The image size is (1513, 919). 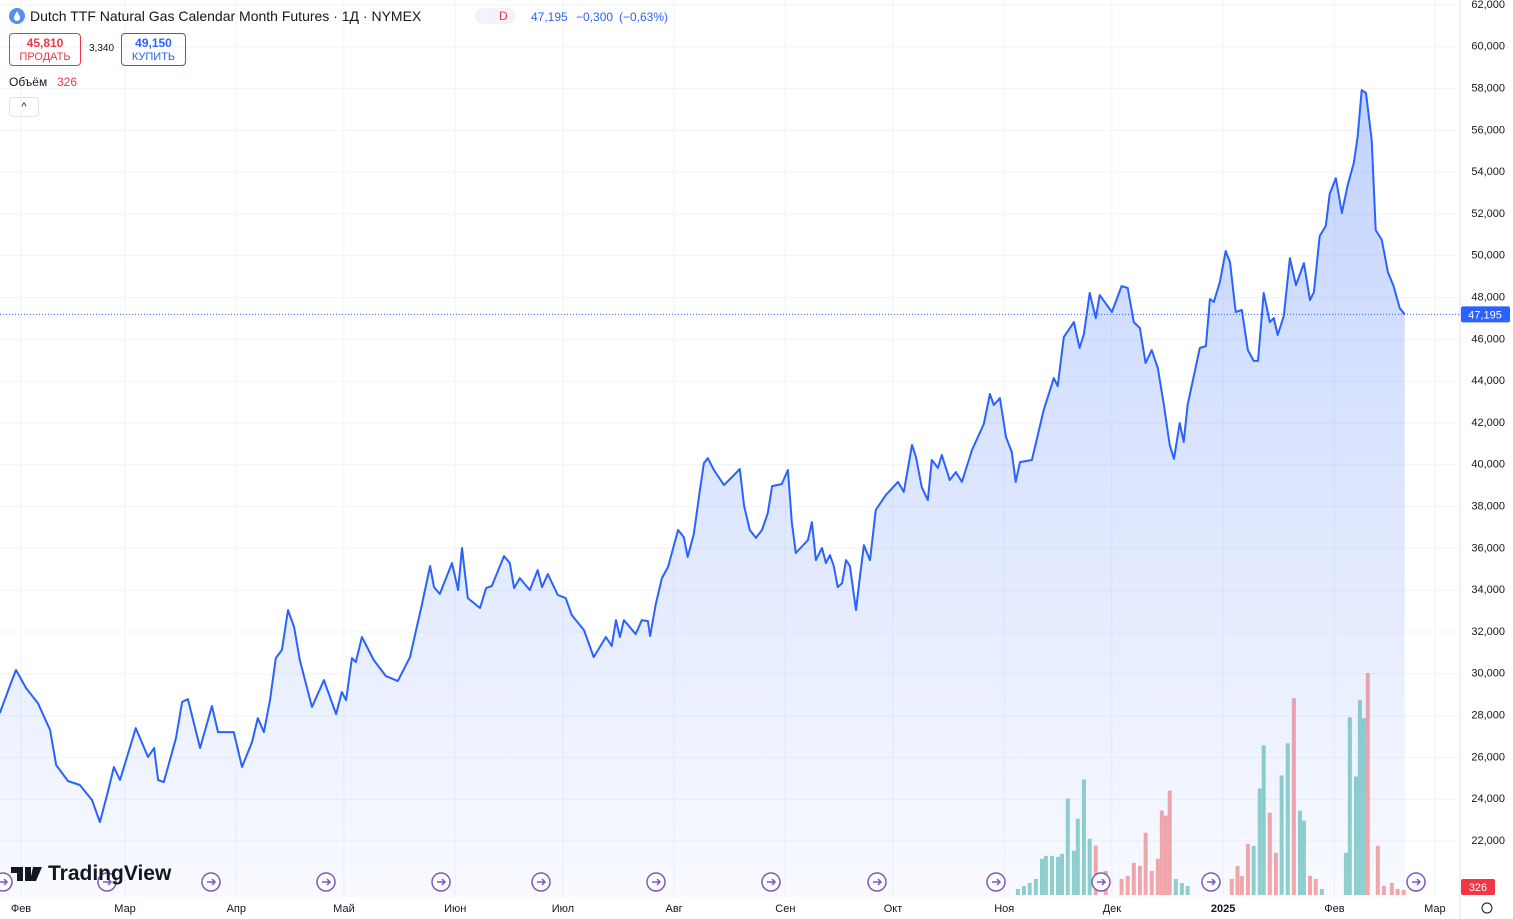 What do you see at coordinates (1112, 909) in the screenshot?
I see `x-tick-label: Дек` at bounding box center [1112, 909].